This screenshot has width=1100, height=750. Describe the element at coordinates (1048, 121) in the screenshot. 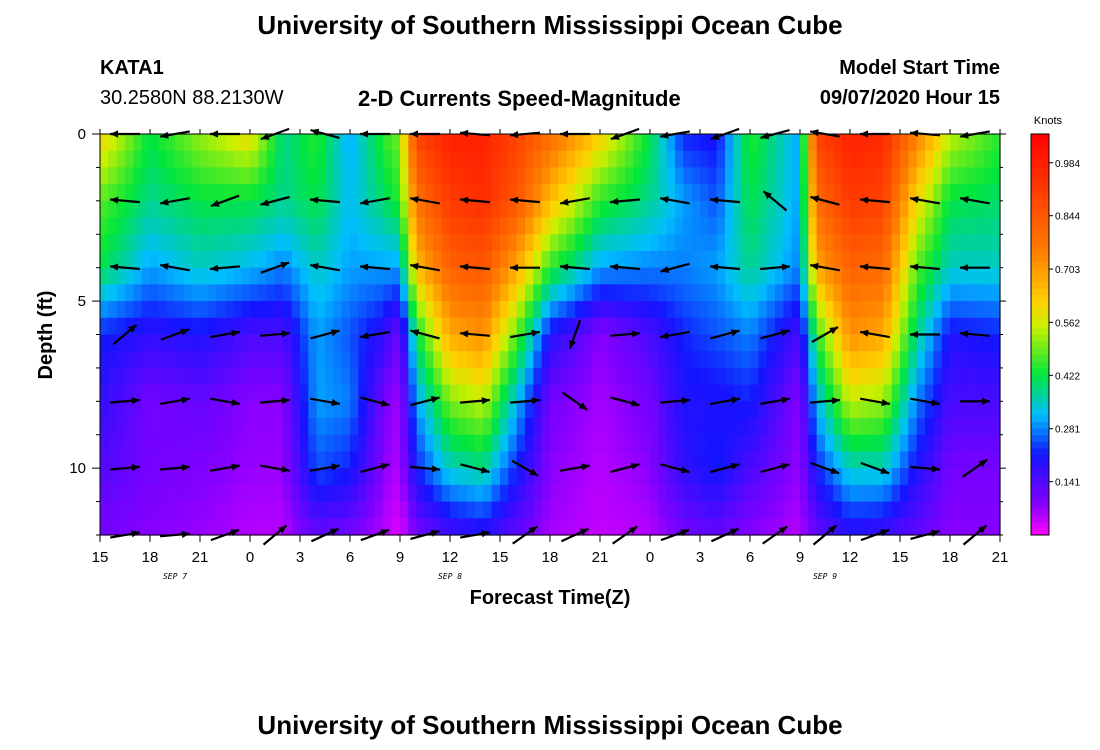

I see `colorbar-unit: Knots` at that location.